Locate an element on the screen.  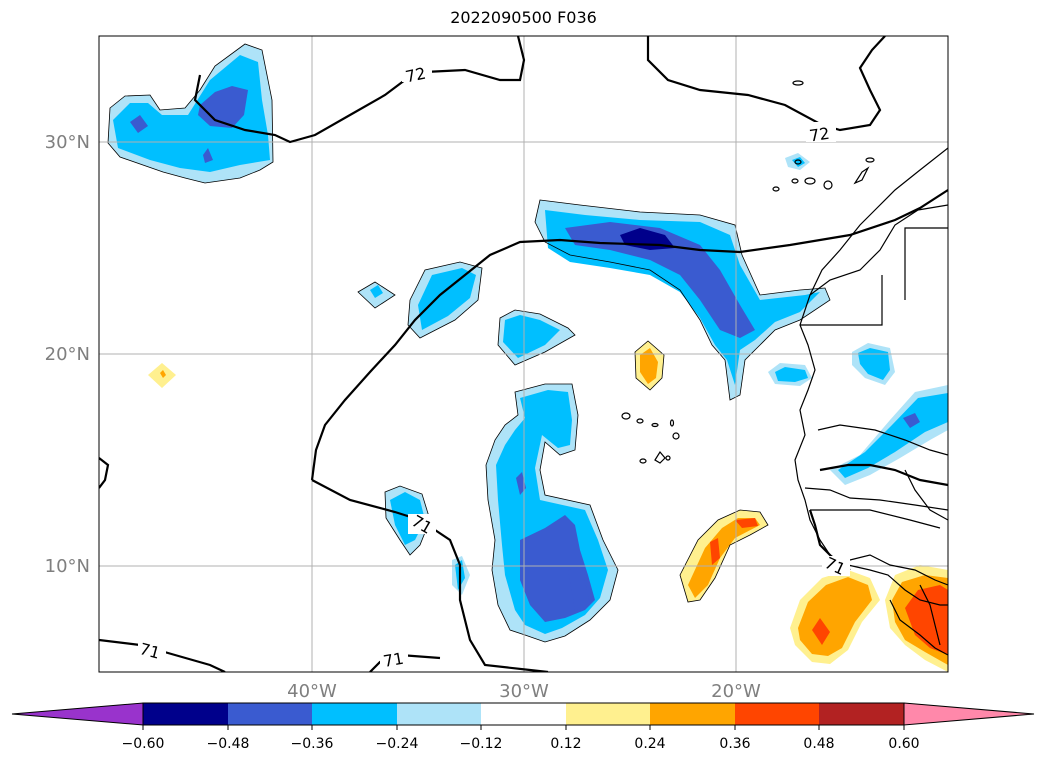
lon-axis-labels: 40°W 30°W 20°W is located at coordinates (524, 691).